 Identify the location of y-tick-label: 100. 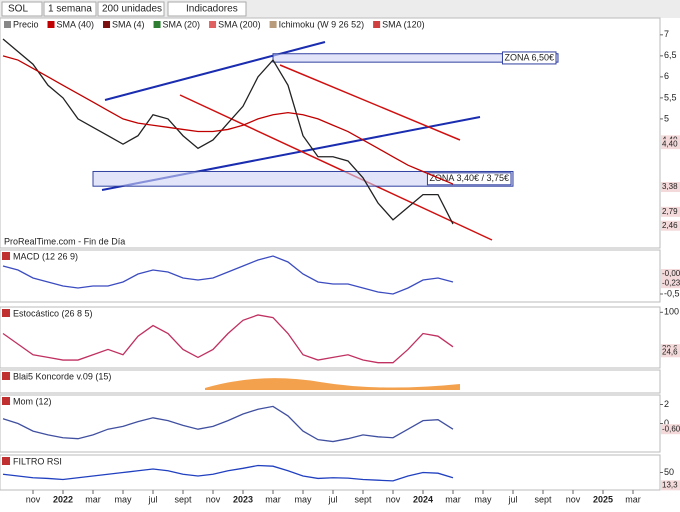
(671, 312).